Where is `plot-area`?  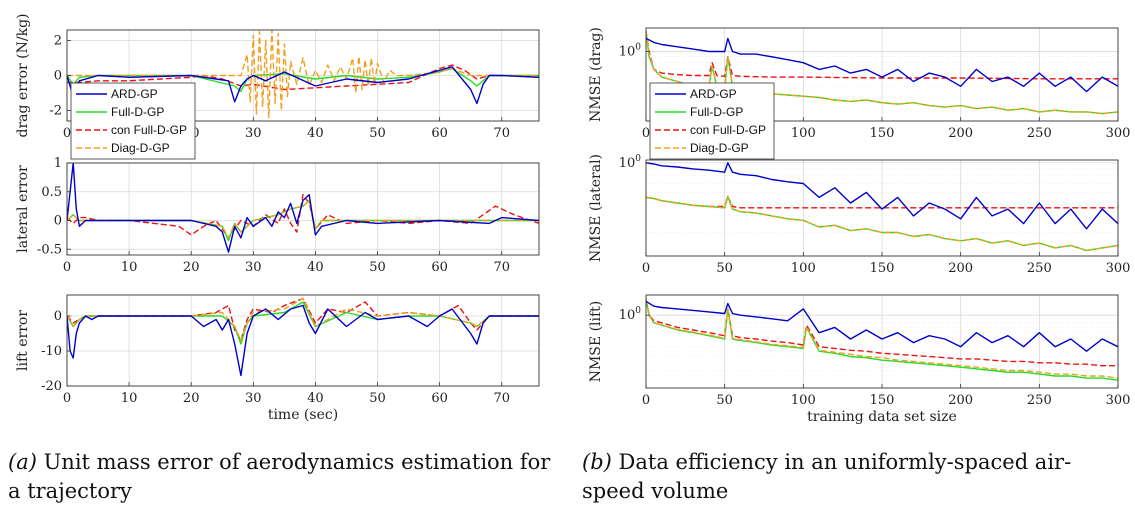 plot-area is located at coordinates (303, 209).